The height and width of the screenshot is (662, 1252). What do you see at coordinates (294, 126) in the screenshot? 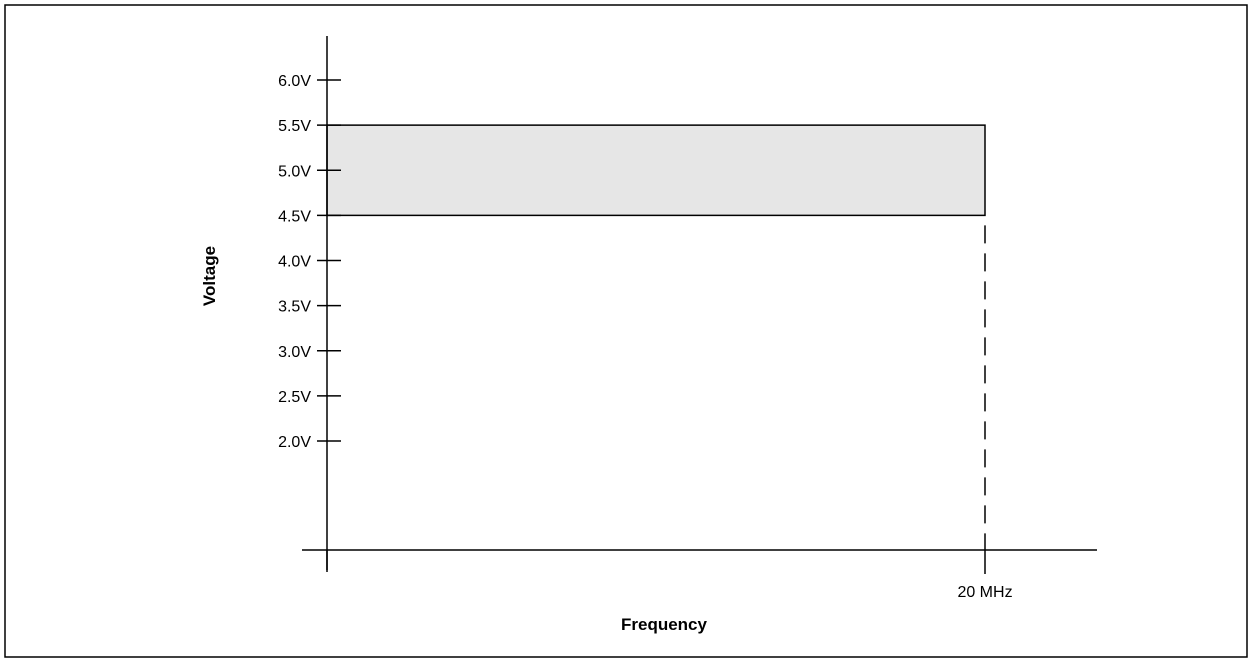
I see `y-tick-label-1: 5.5V` at bounding box center [294, 126].